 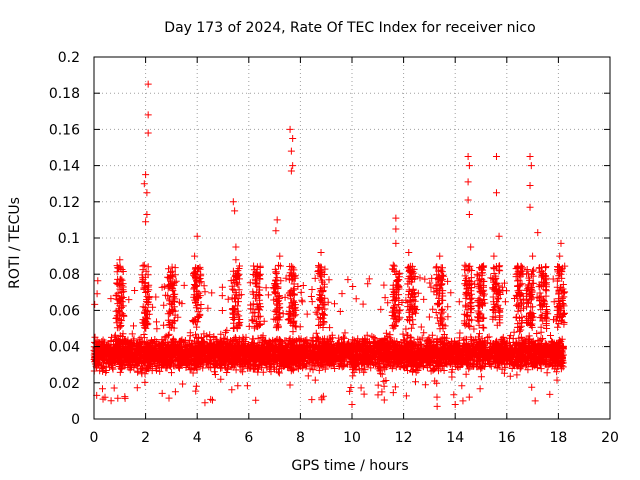 I want to click on y-tick-label: 0.02, so click(x=64, y=384).